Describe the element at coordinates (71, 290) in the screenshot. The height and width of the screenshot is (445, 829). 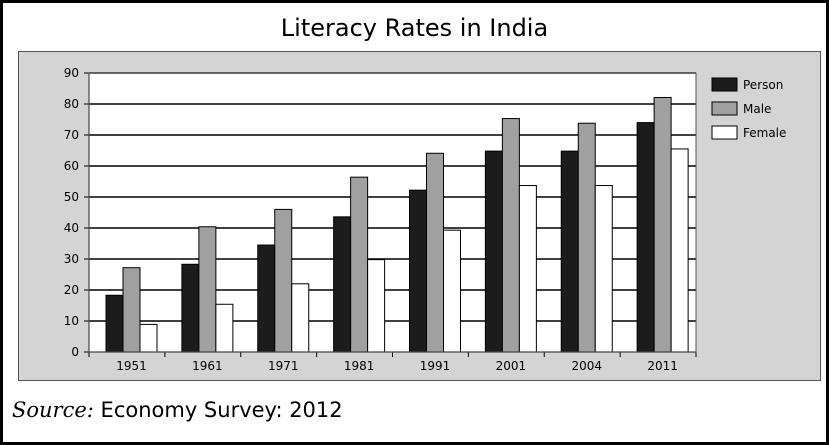
I see `y-tick-label: 20` at that location.